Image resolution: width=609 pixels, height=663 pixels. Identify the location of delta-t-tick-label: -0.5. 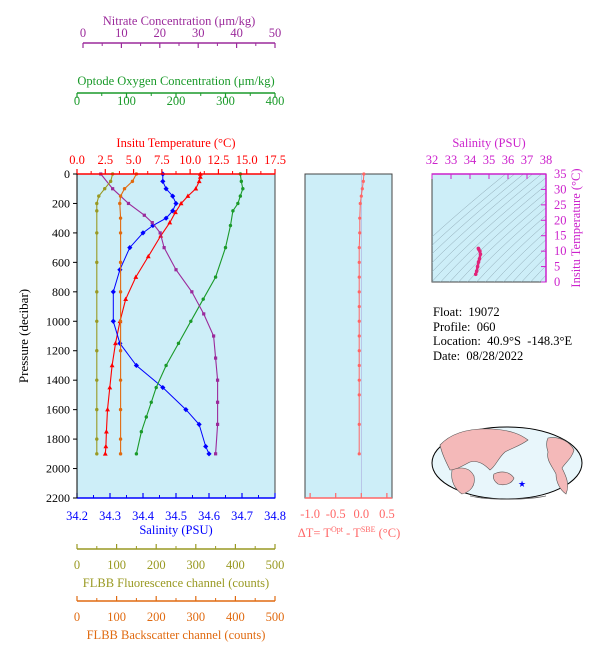
(336, 514).